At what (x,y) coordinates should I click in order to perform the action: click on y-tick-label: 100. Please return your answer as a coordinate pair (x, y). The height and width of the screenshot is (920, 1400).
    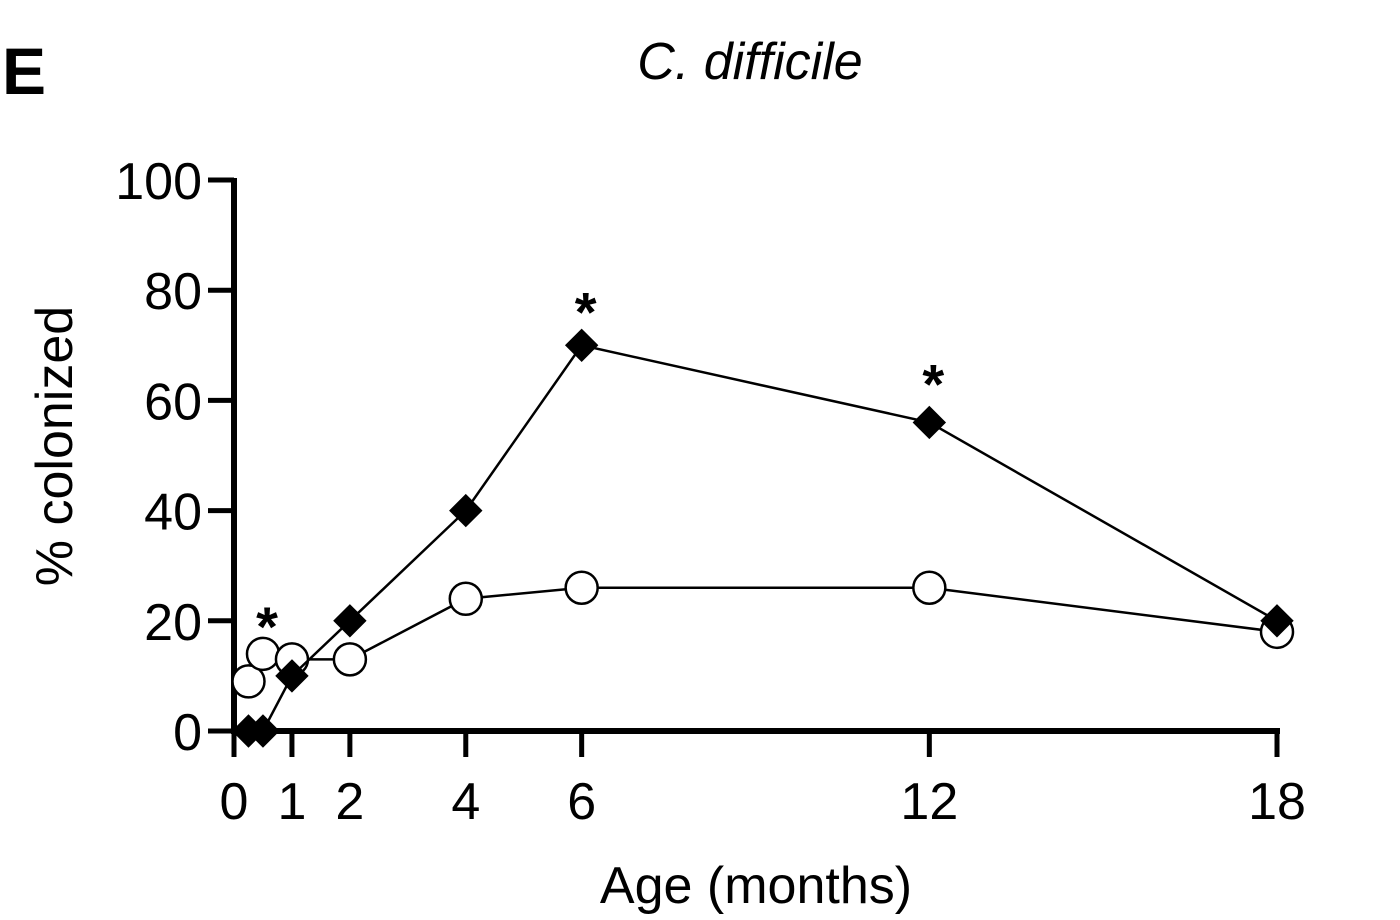
    Looking at the image, I should click on (158, 182).